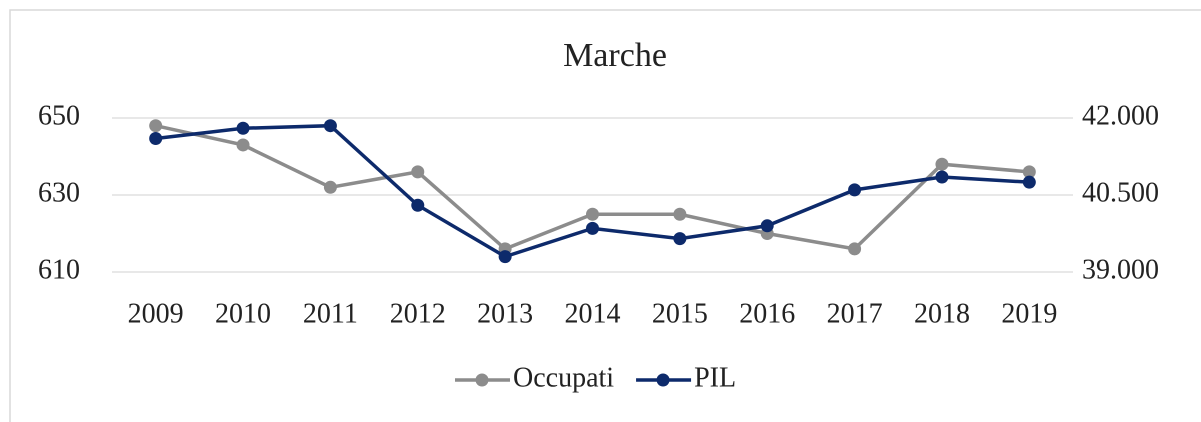 Image resolution: width=1201 pixels, height=422 pixels. I want to click on x-tick-label: 2017, so click(855, 313).